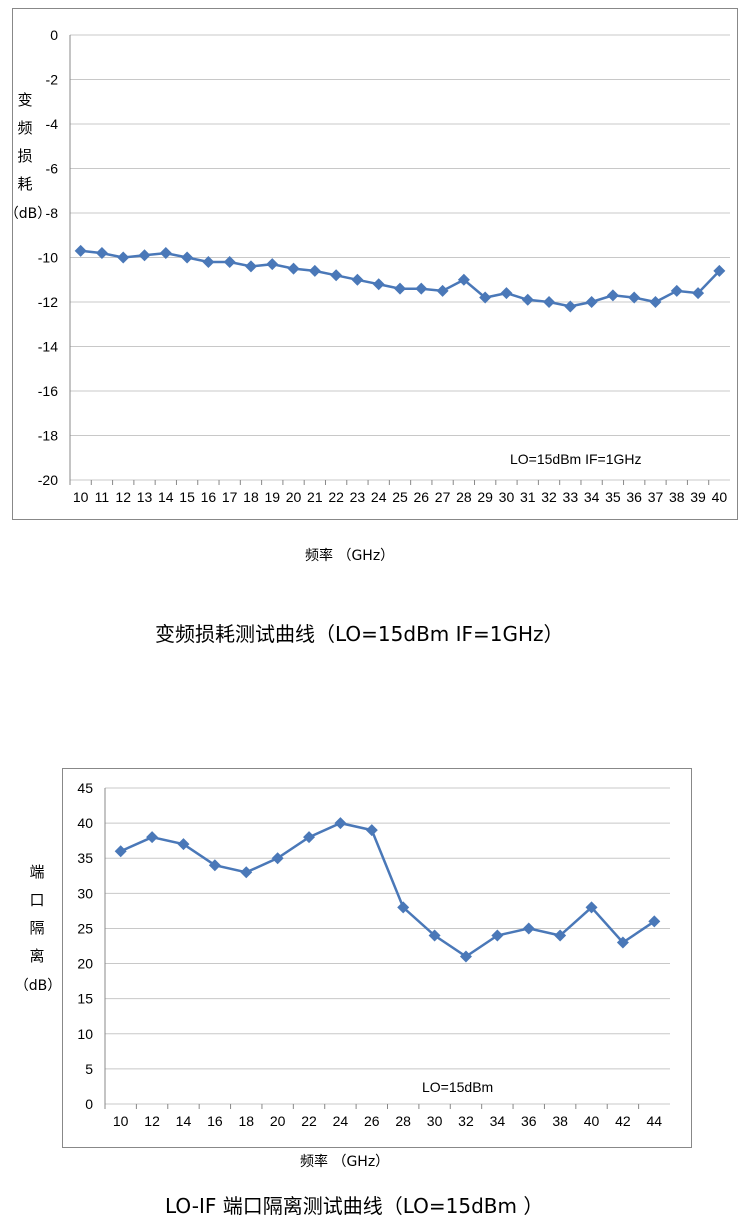 Image resolution: width=750 pixels, height=1222 pixels. I want to click on x-tick-label: 23, so click(358, 497).